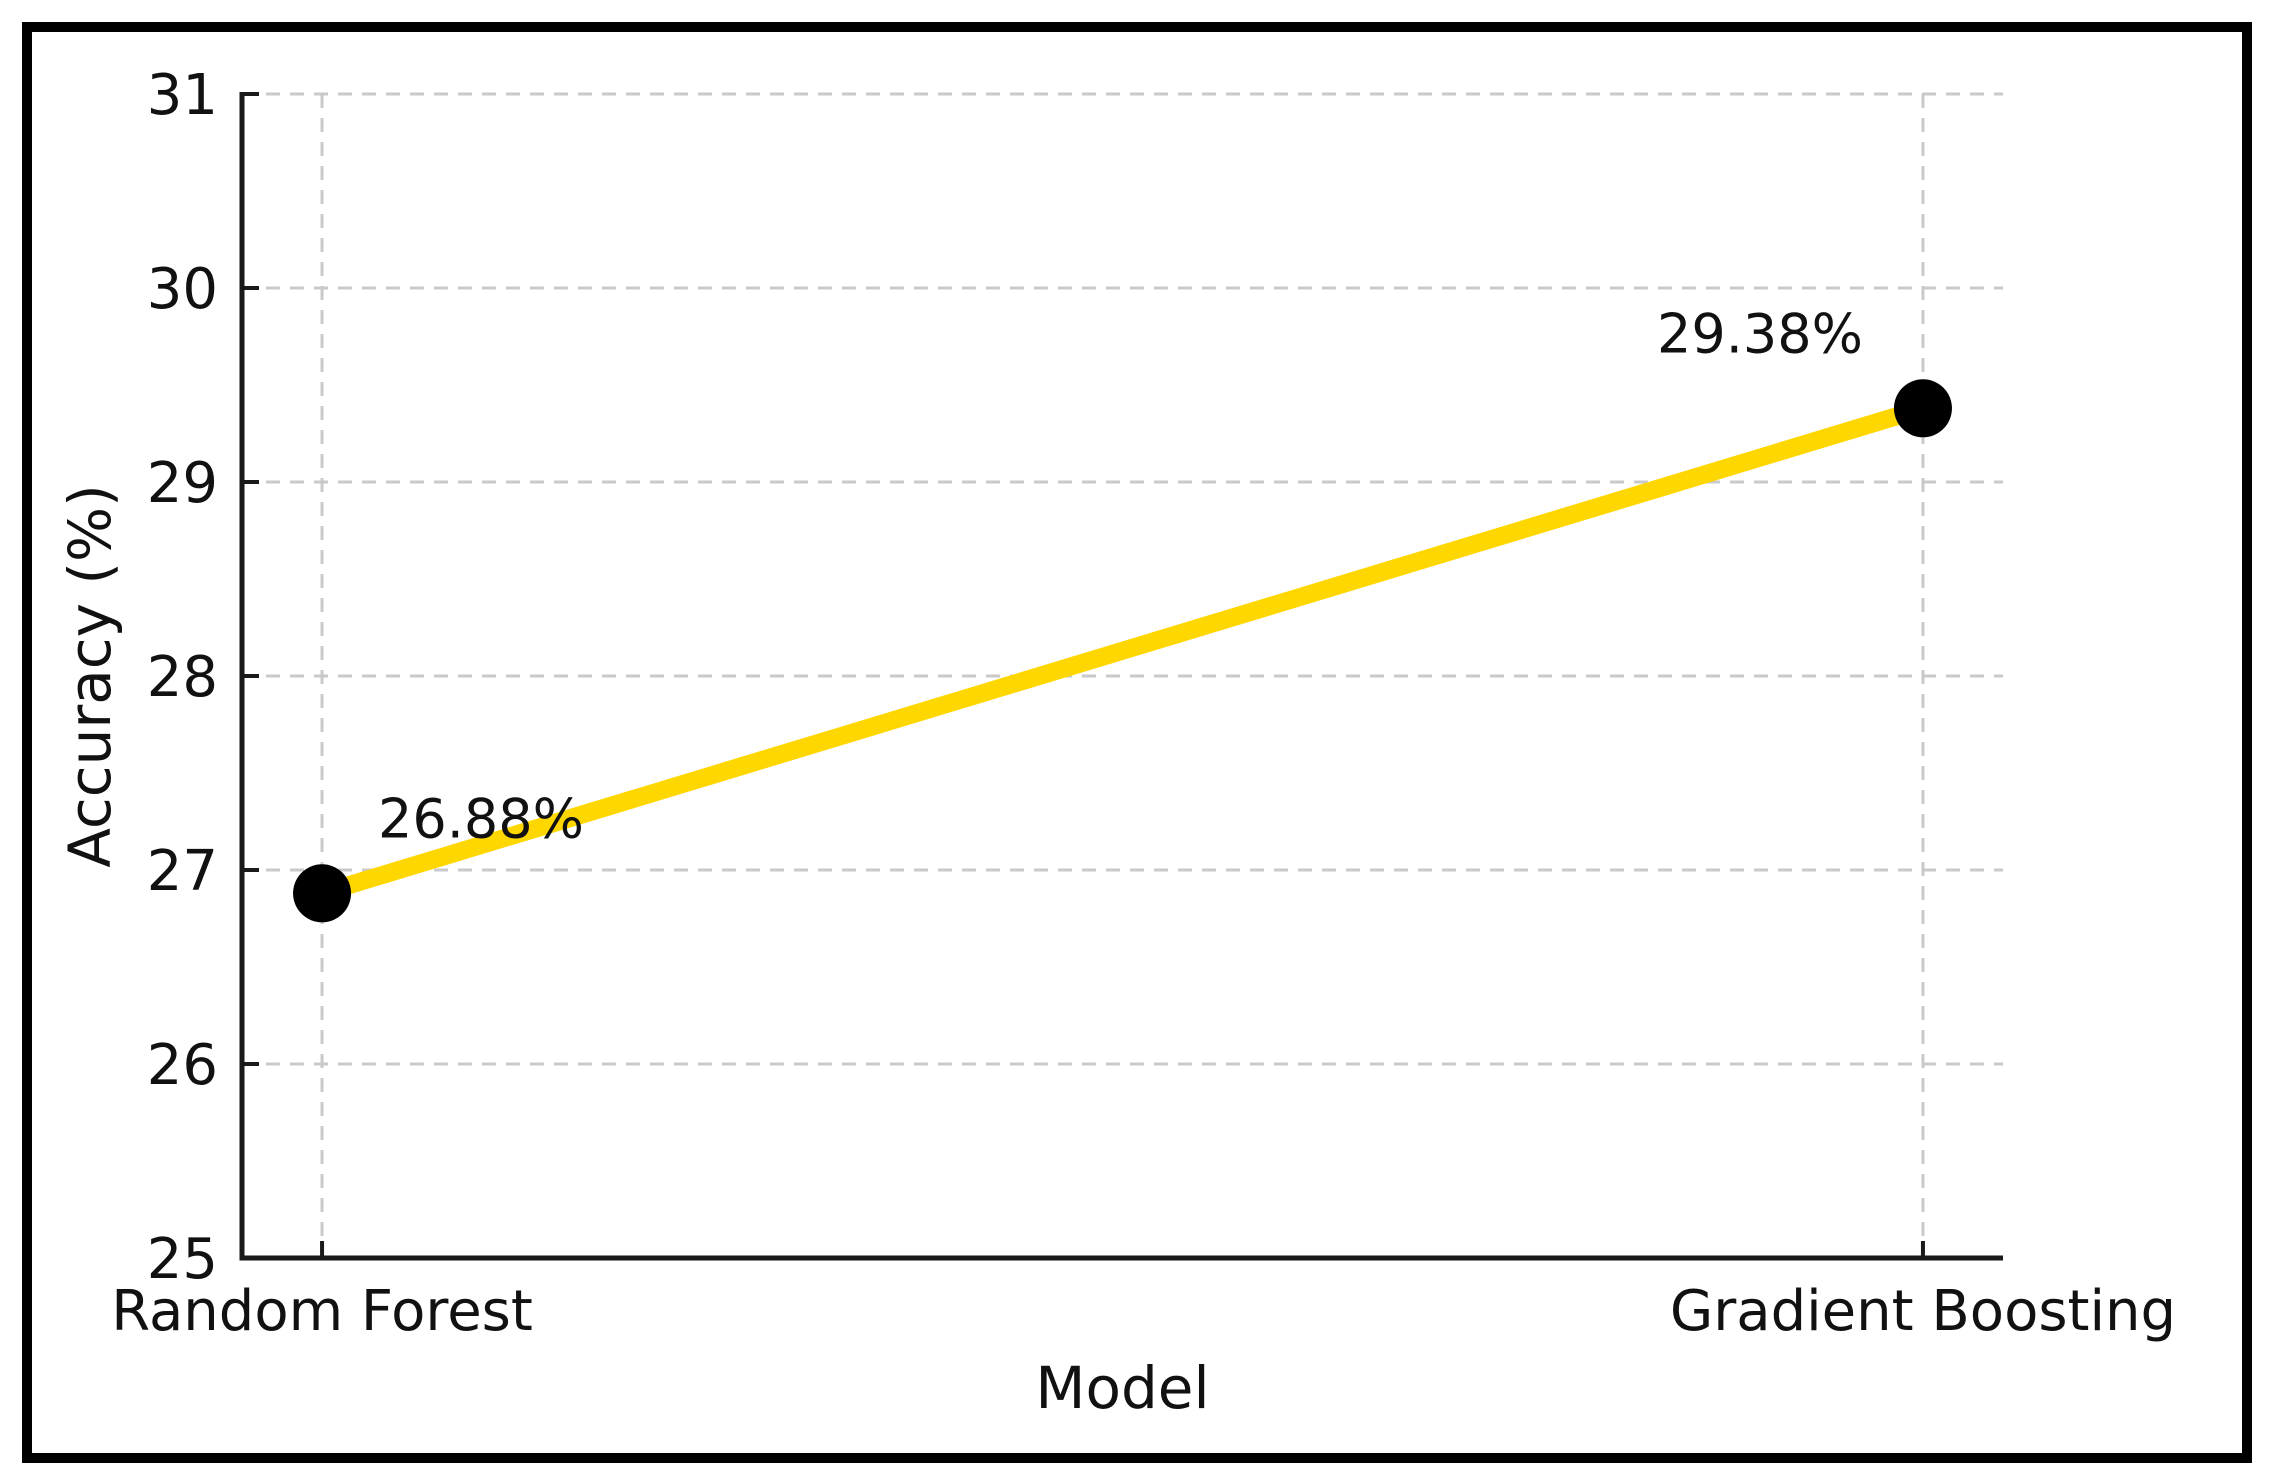 The height and width of the screenshot is (1483, 2273). I want to click on y-tick-label: 26, so click(182, 1065).